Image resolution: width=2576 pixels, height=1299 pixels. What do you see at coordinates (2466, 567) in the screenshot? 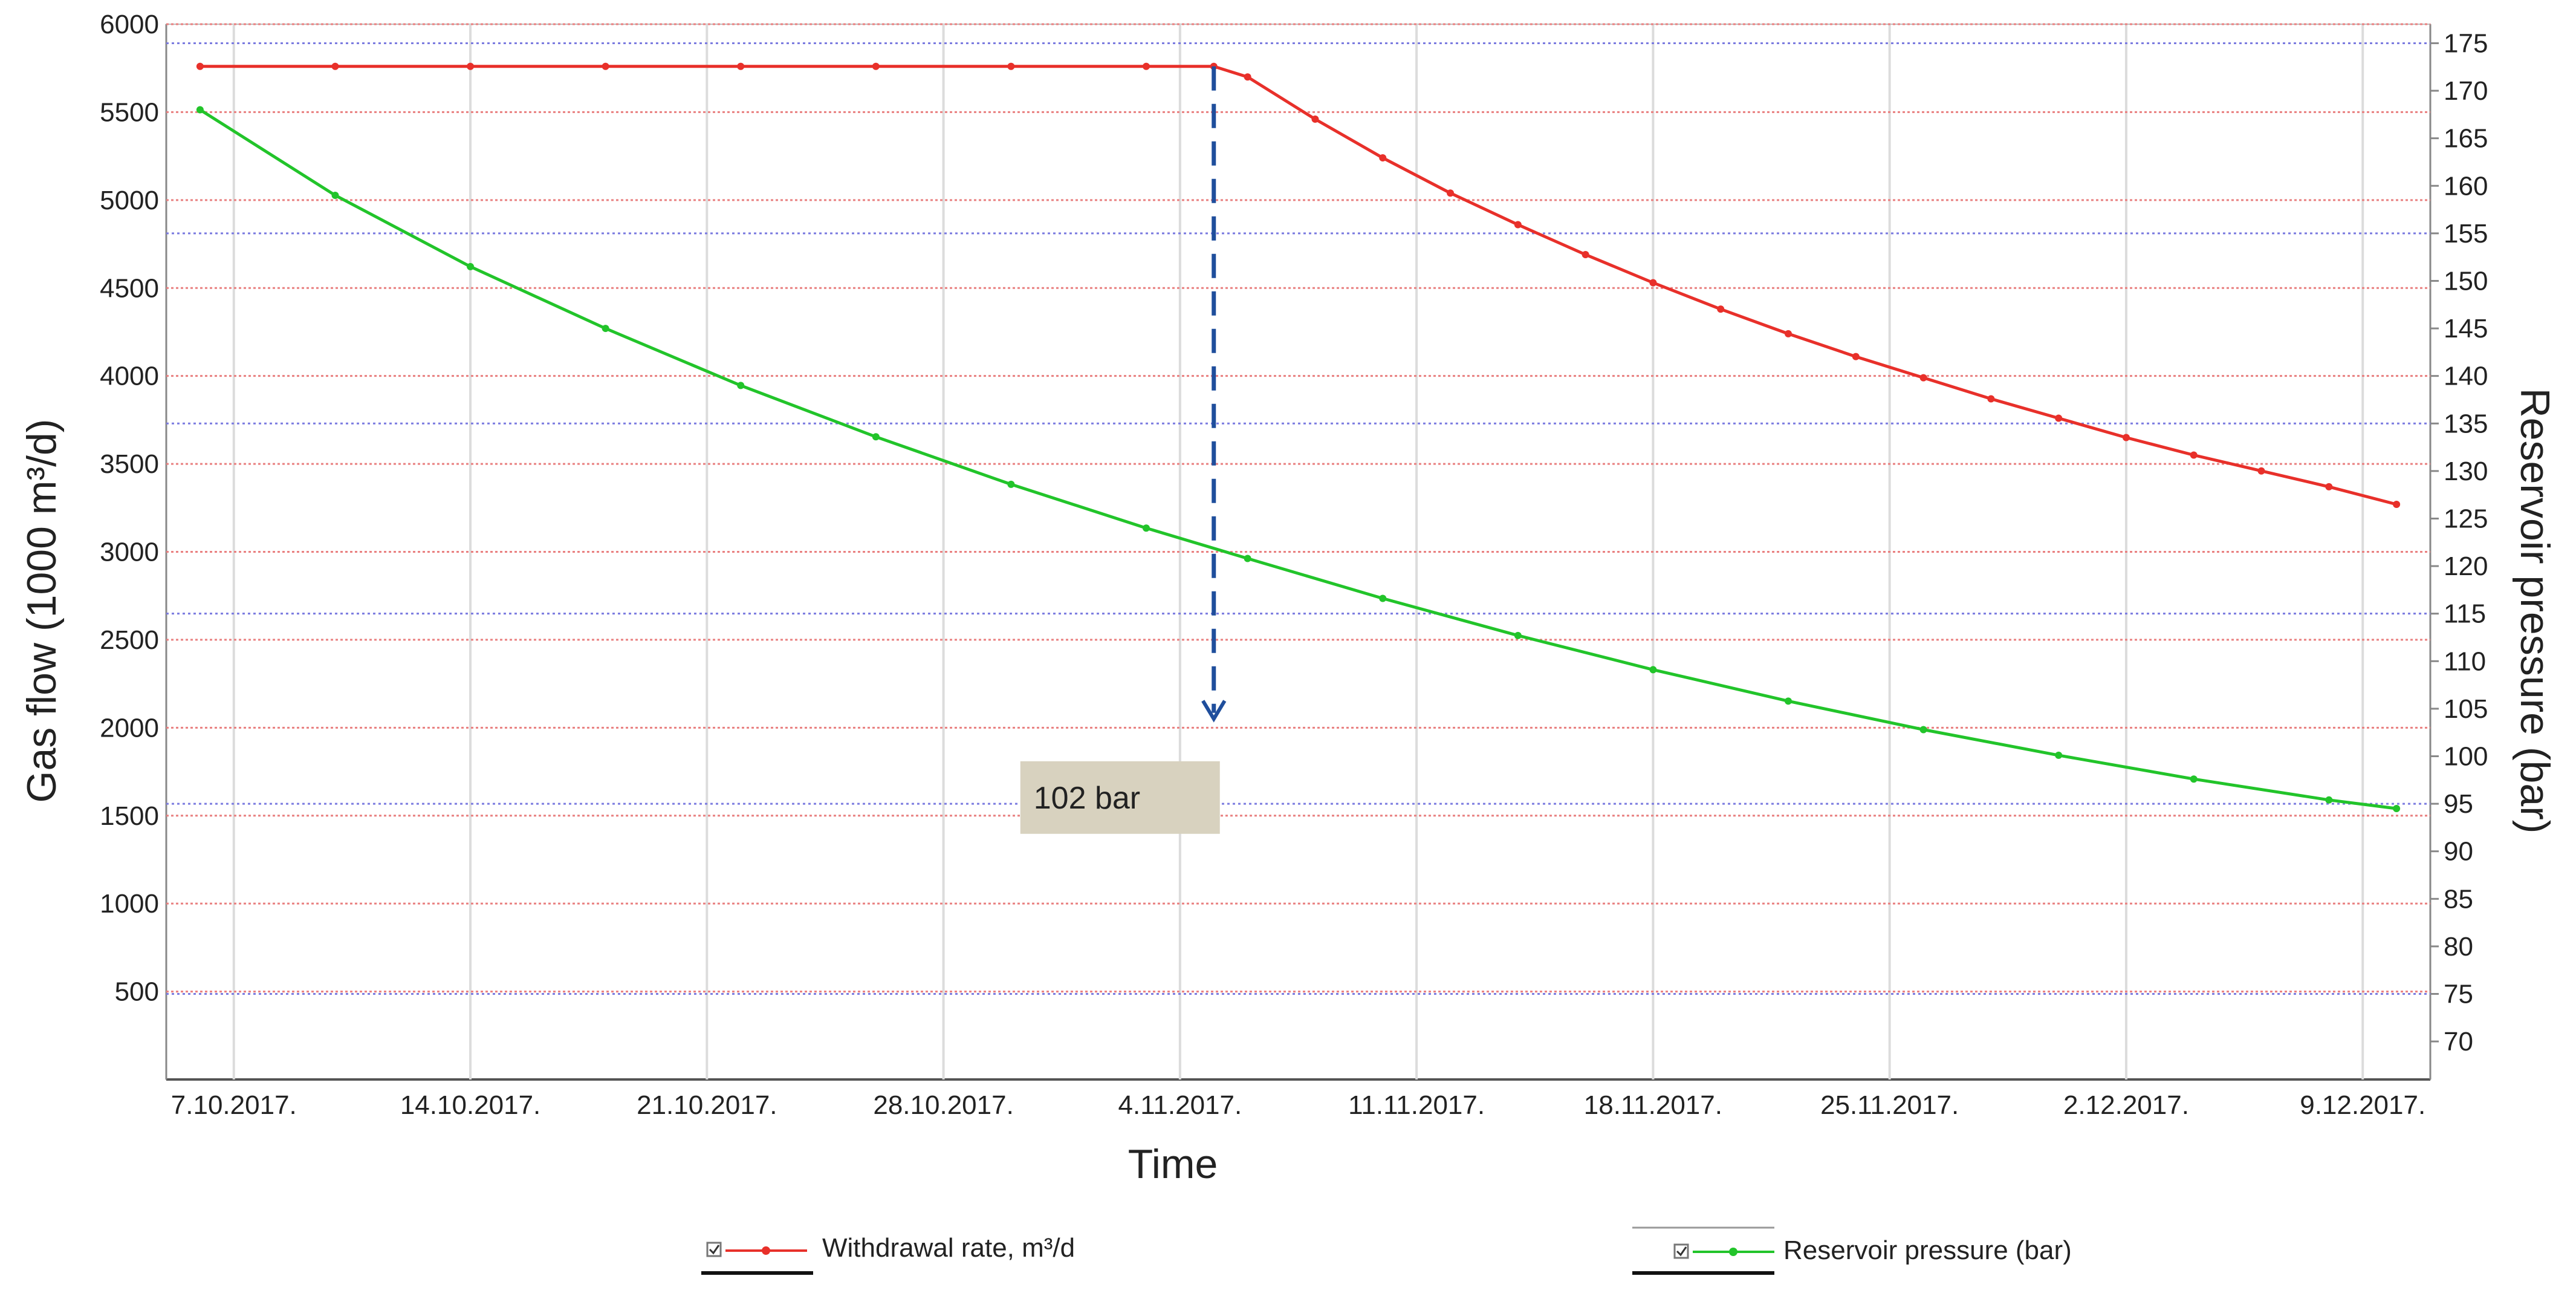
I see `right-tick-label: 120` at bounding box center [2466, 567].